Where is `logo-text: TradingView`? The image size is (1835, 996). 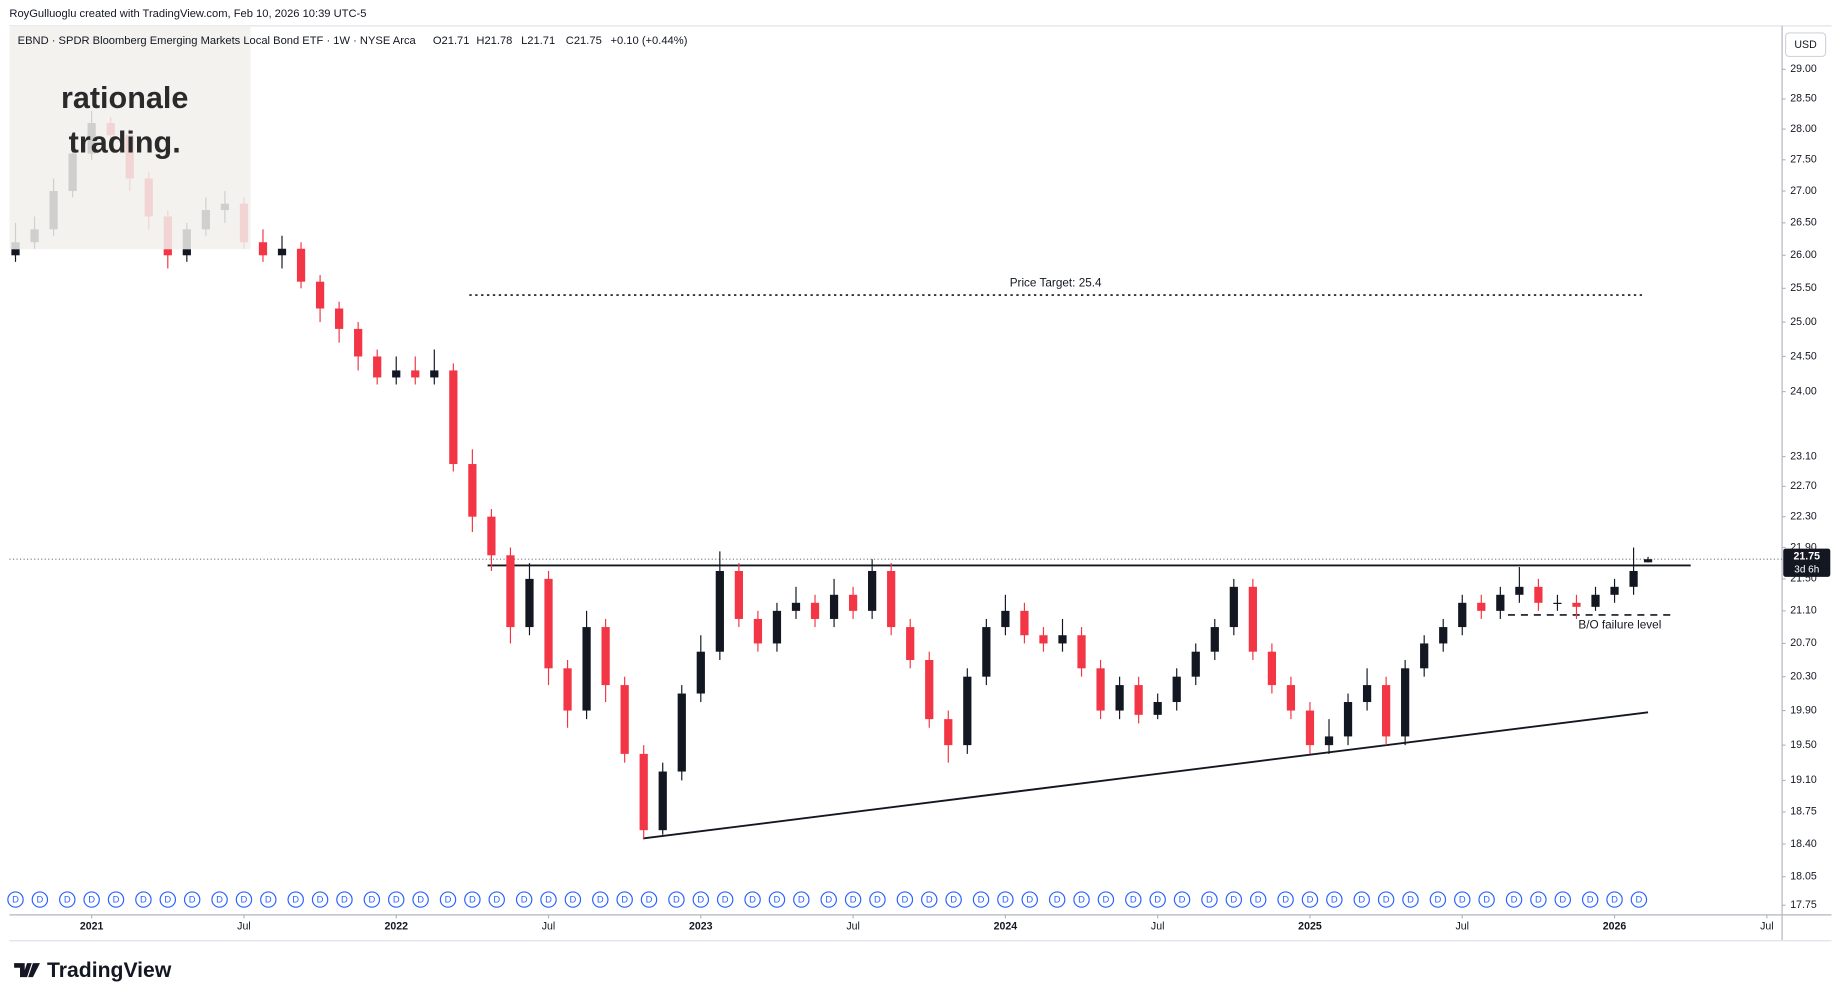
logo-text: TradingView is located at coordinates (109, 970).